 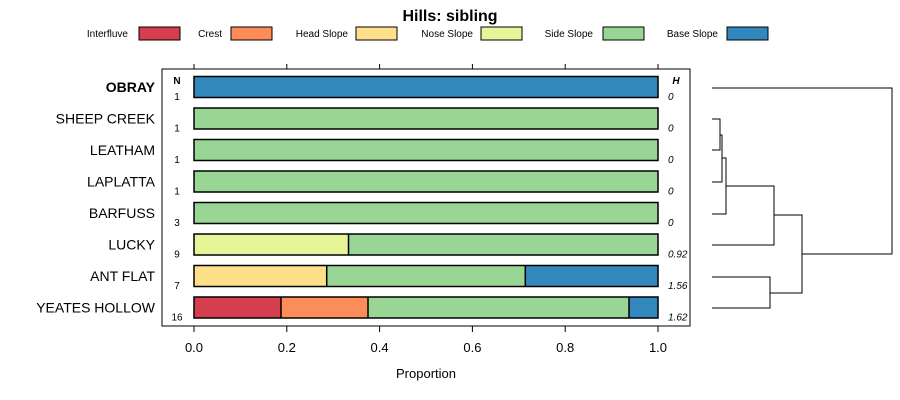 I want to click on legend-swatch-crest, so click(x=251, y=33).